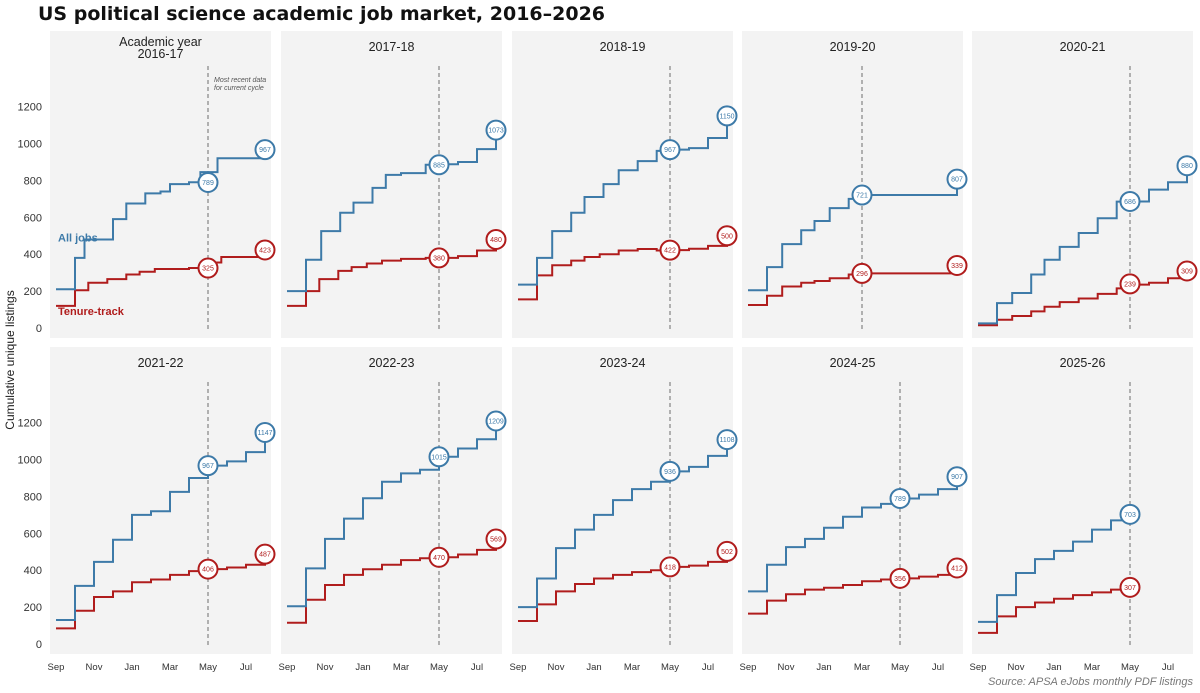 Image resolution: width=1200 pixels, height=693 pixels. I want to click on value-label: 307, so click(1130, 588).